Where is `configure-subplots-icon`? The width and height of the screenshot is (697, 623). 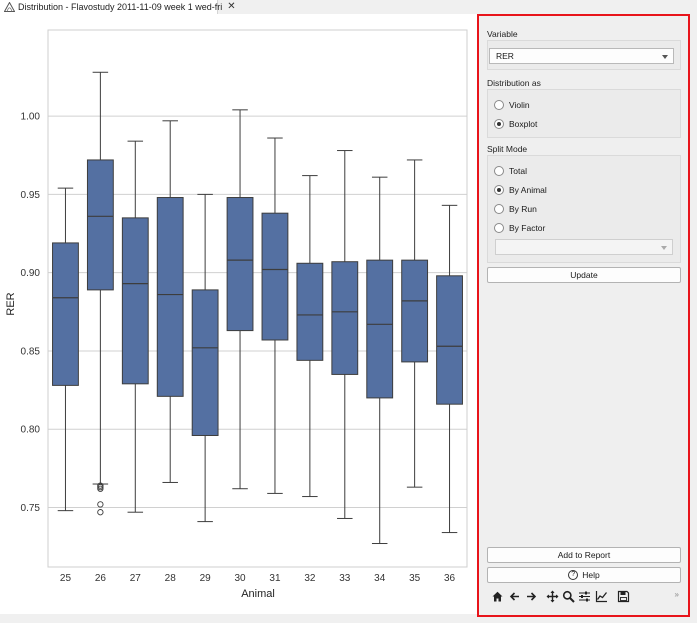
configure-subplots-icon is located at coordinates (584, 596).